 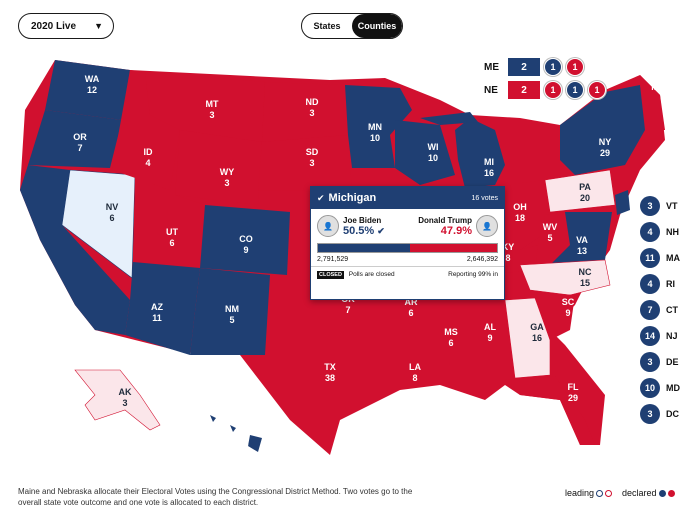 I want to click on state-votes-mn: 10, so click(x=375, y=138).